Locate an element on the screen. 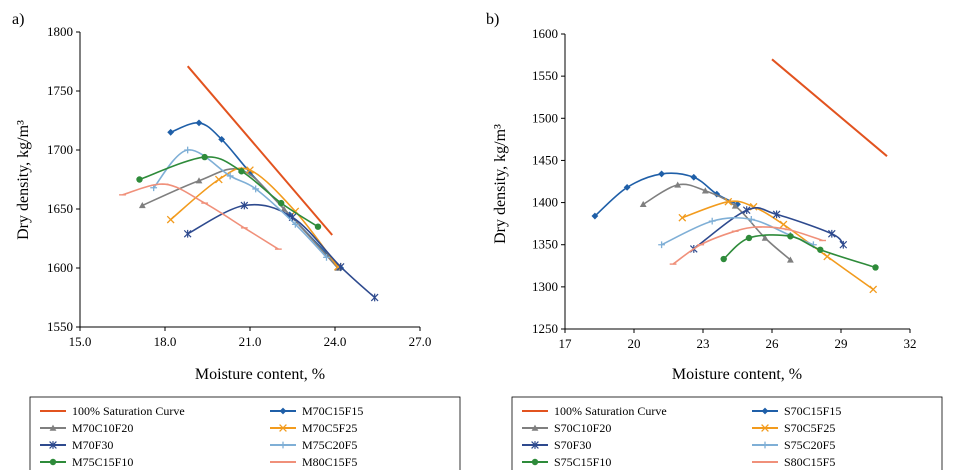 This screenshot has height=470, width=959. chart-a-y-axis-title: Dry density, kg/m³ is located at coordinates (23, 180).